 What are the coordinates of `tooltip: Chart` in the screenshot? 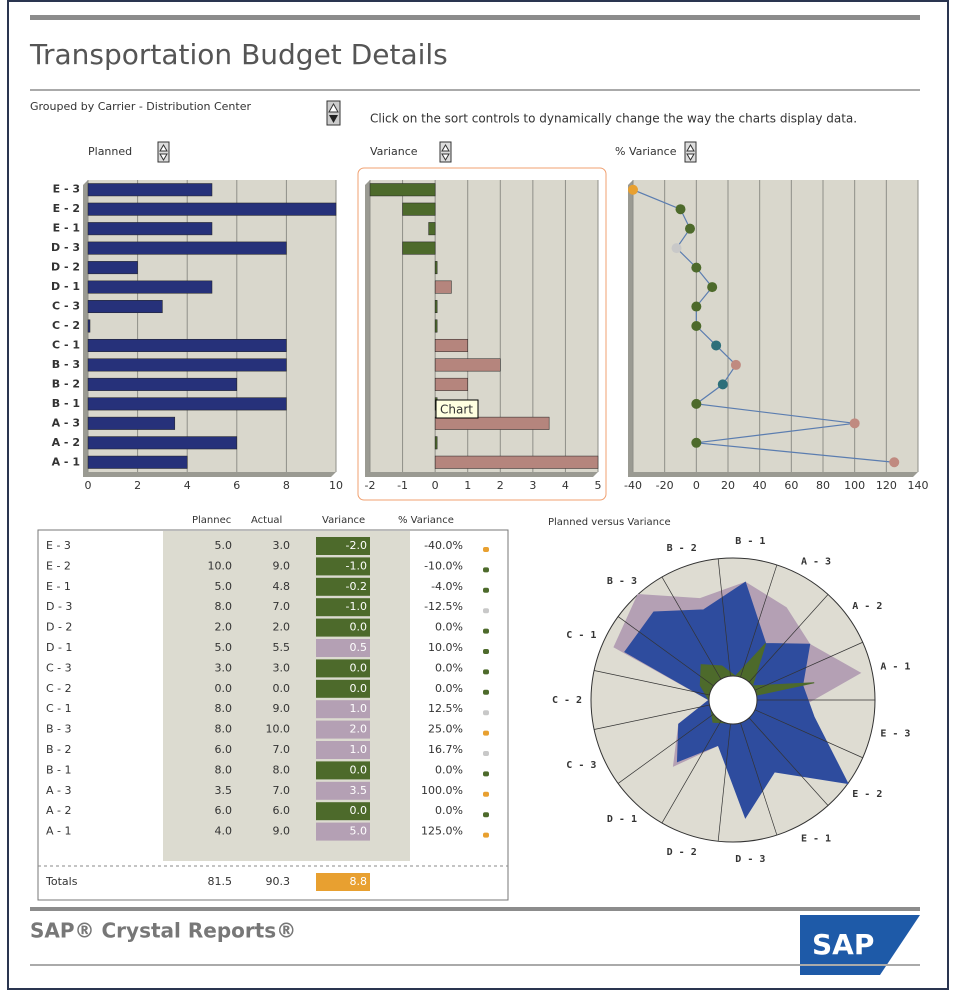 It's located at (456, 410).